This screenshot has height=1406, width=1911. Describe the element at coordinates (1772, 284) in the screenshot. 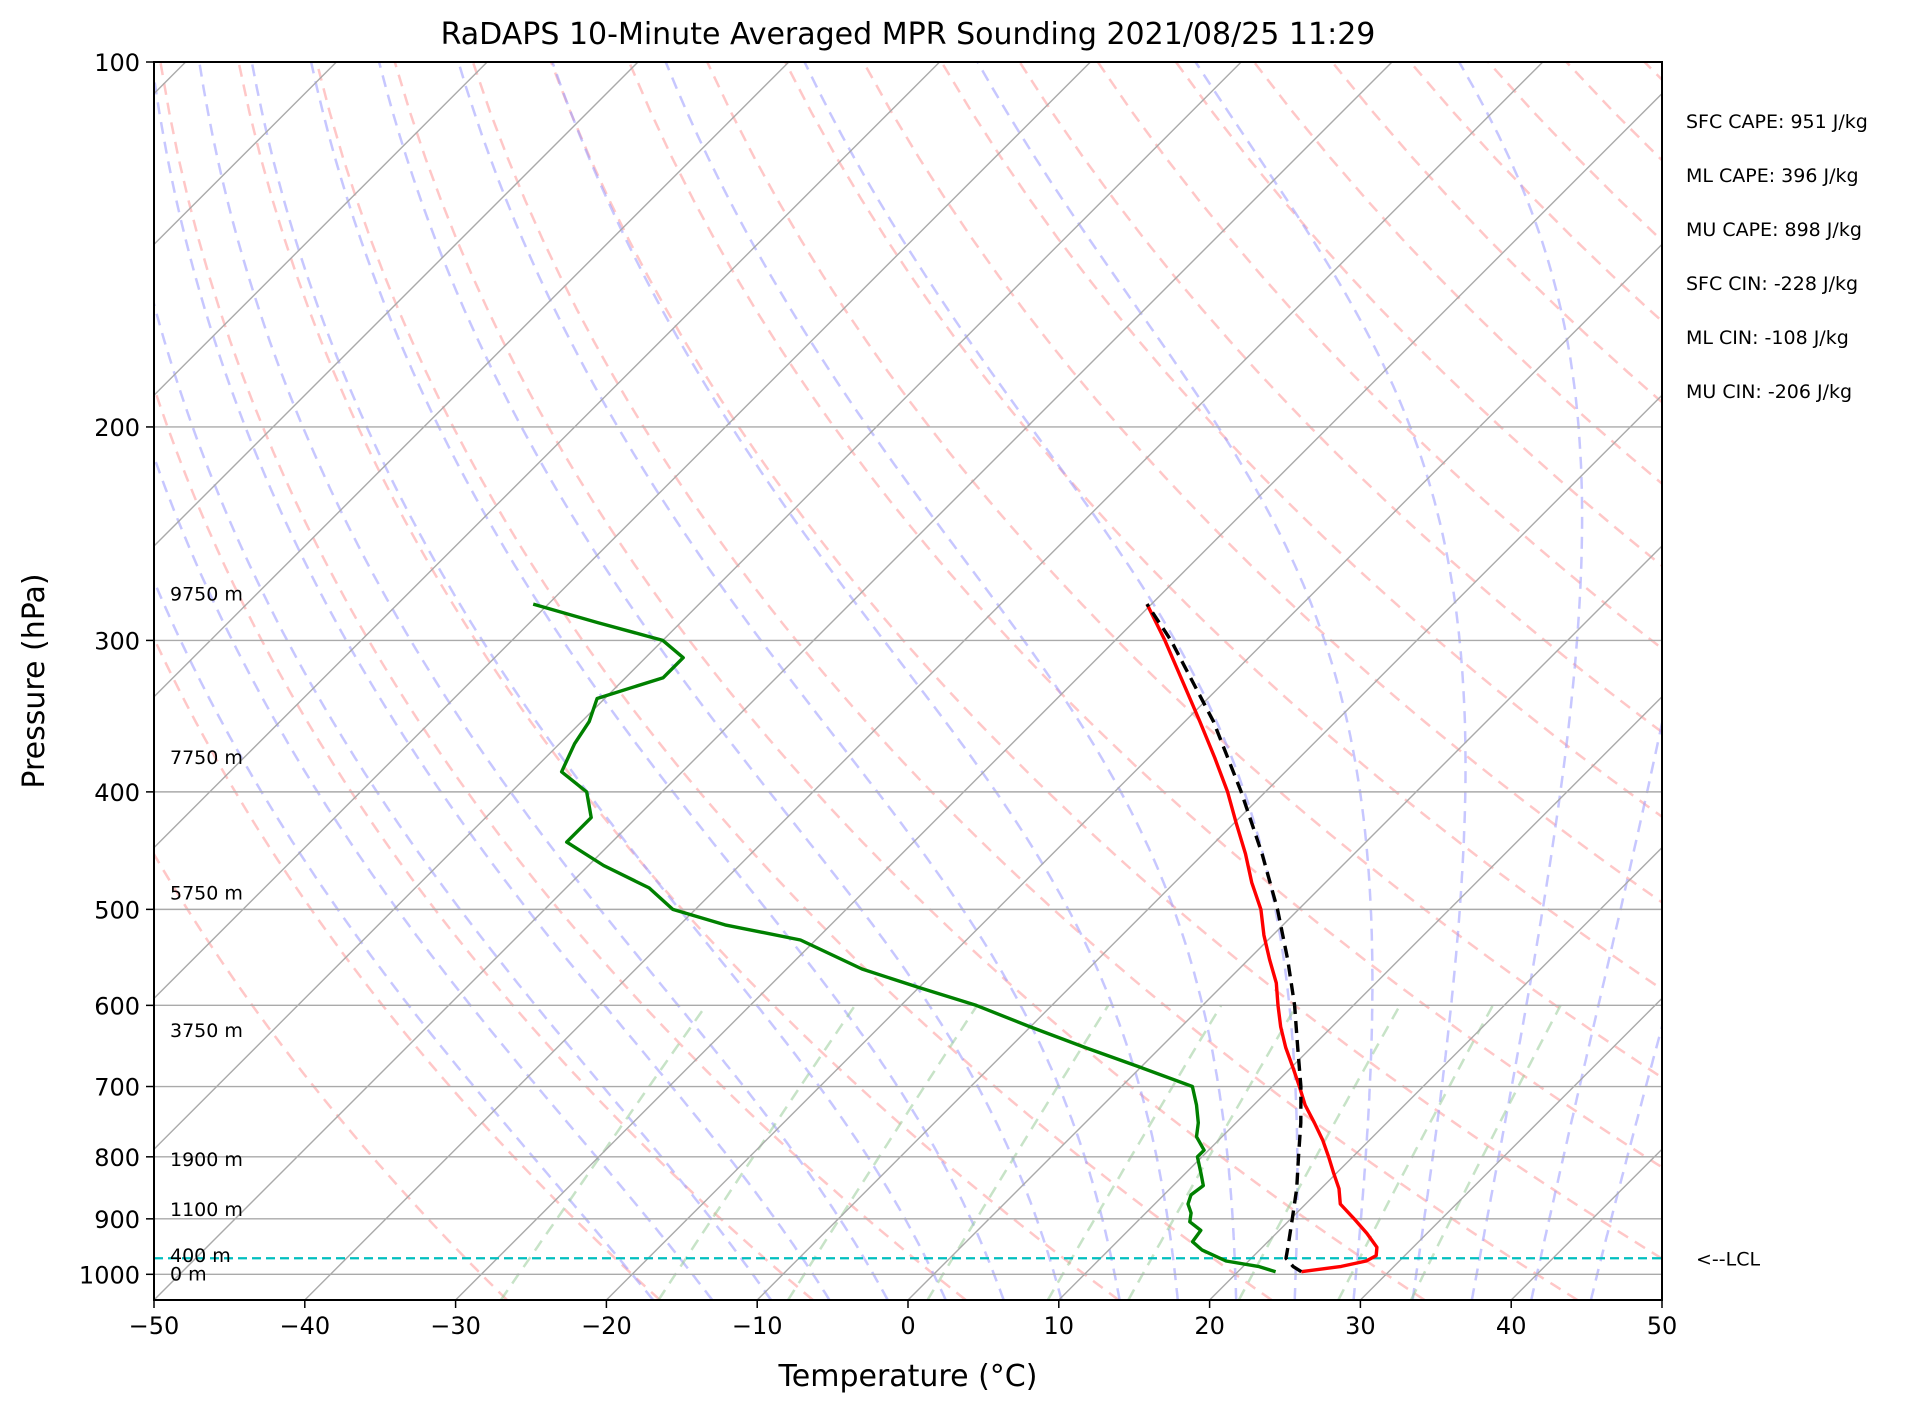

I see `stability-index: SFC CIN: -228 J/kg` at that location.